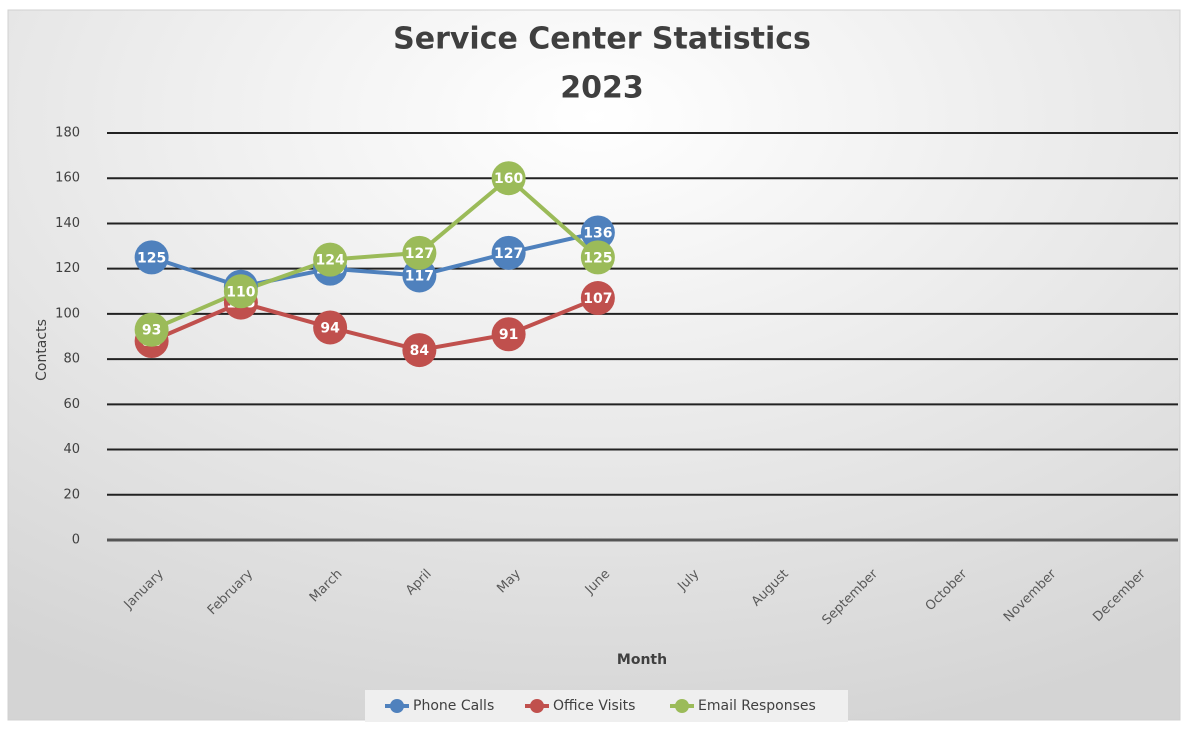  What do you see at coordinates (67, 133) in the screenshot?
I see `y-tick-label: 180` at bounding box center [67, 133].